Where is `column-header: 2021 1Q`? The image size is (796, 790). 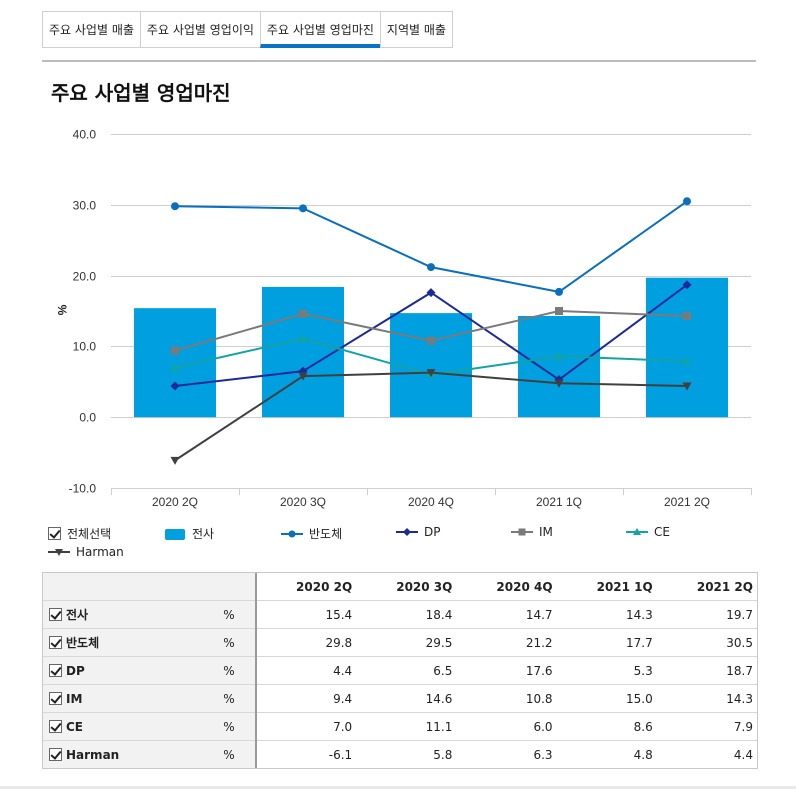 column-header: 2021 1Q is located at coordinates (606, 587).